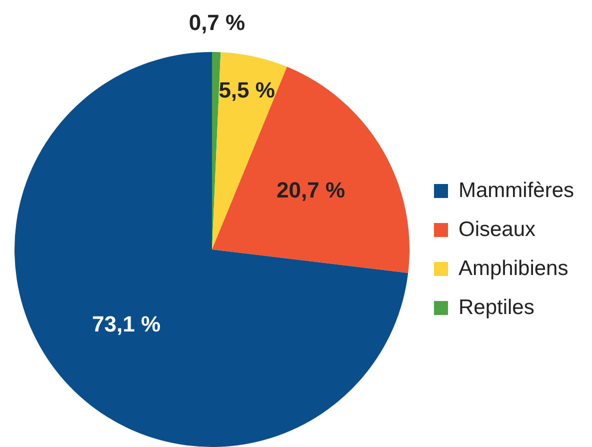 Image resolution: width=592 pixels, height=447 pixels. What do you see at coordinates (311, 190) in the screenshot?
I see `data-label: 20,7 %` at bounding box center [311, 190].